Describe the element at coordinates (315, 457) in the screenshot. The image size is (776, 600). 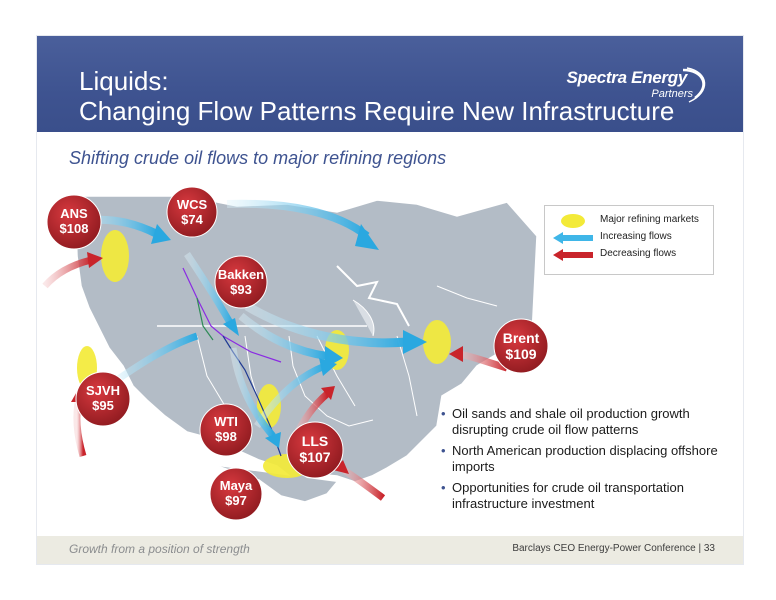
I see `marker-price: $107` at that location.